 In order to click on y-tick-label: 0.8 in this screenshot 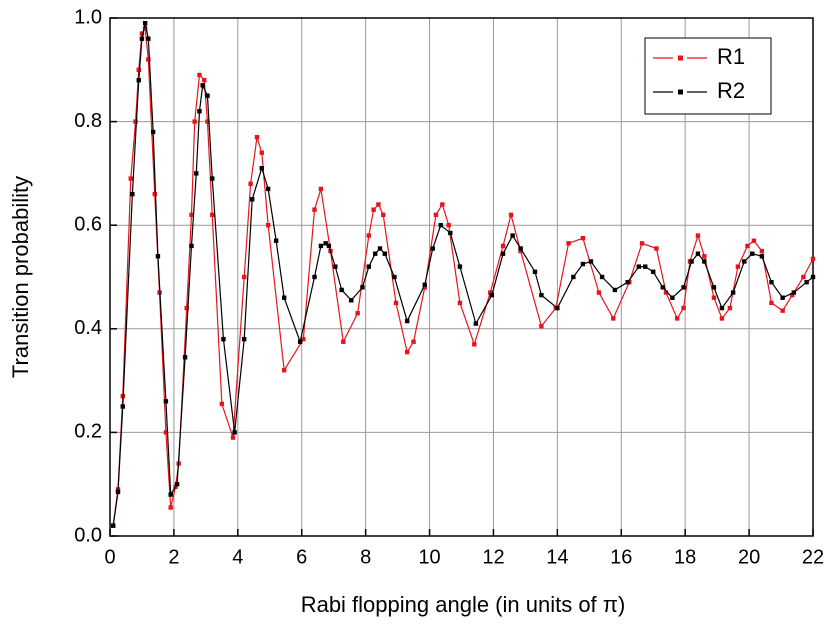, I will do `click(88, 121)`.